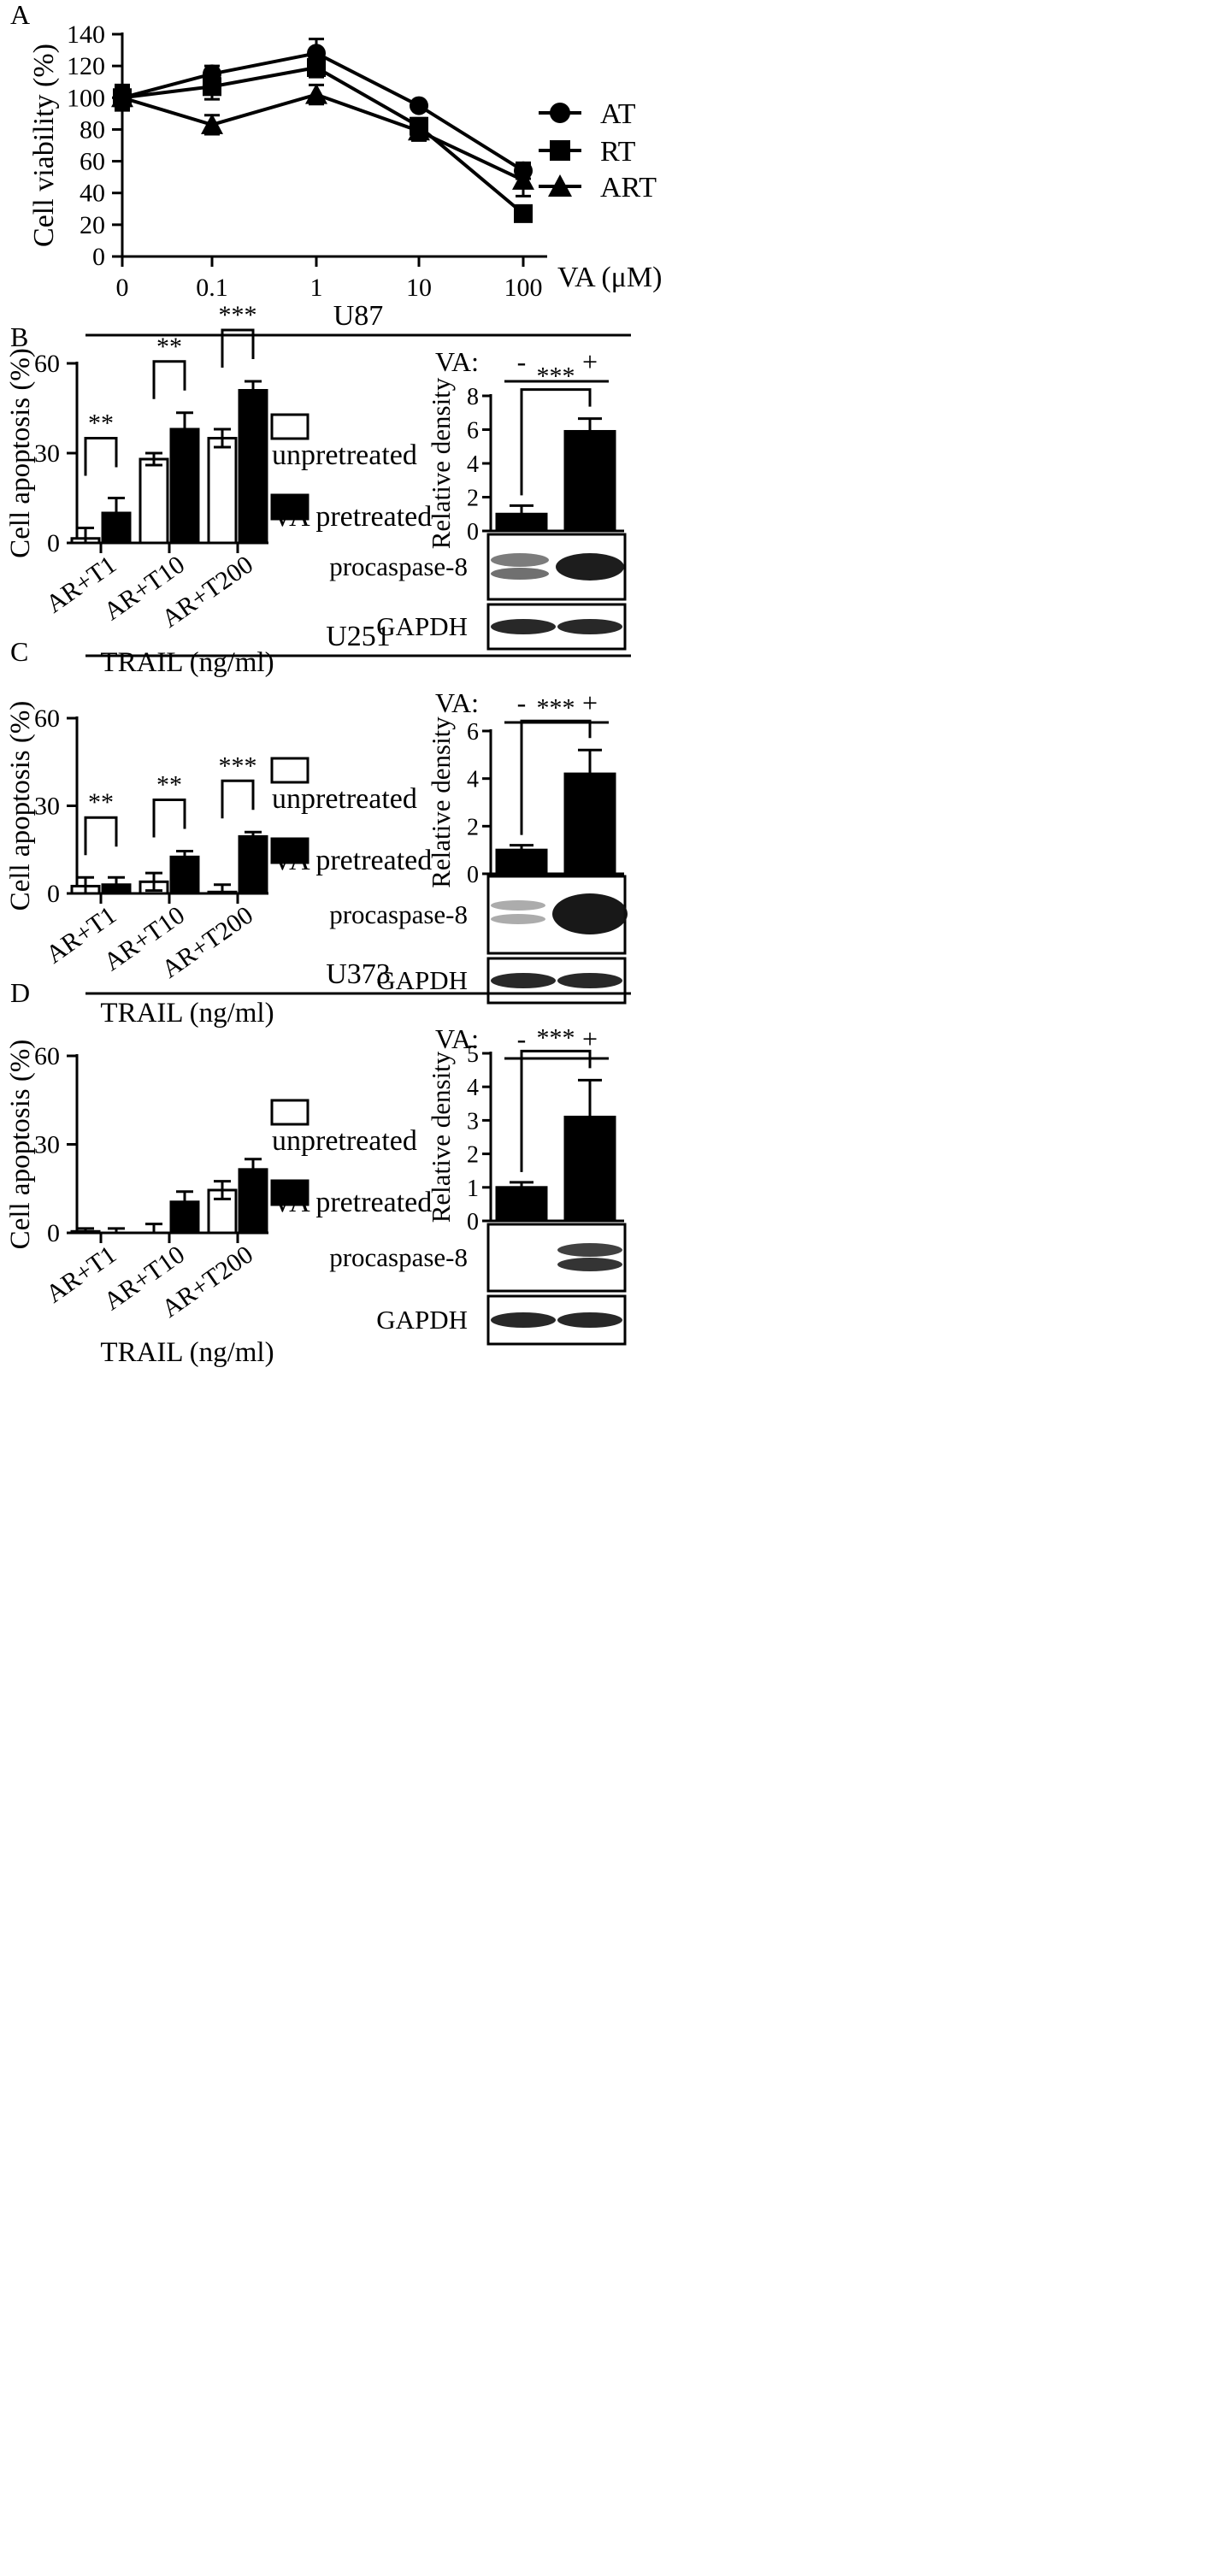 This screenshot has height=2576, width=1232. What do you see at coordinates (522, 702) in the screenshot?
I see `panel-c-treatment-minus: -` at bounding box center [522, 702].